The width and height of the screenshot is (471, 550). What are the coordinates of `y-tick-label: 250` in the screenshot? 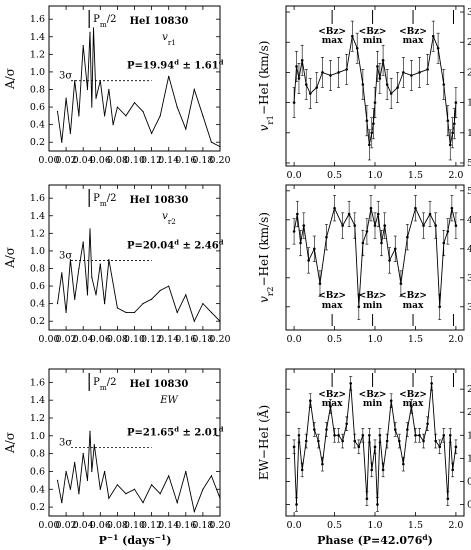 It's located at (469, 42).